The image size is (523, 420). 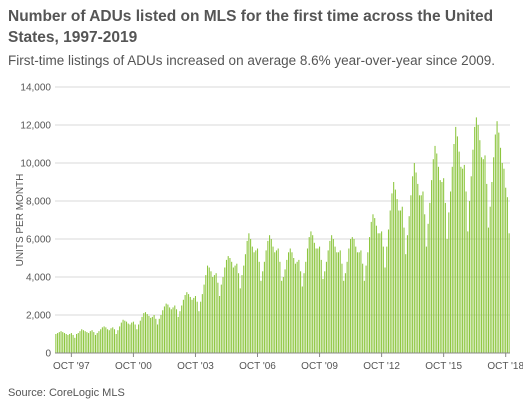 What do you see at coordinates (133, 366) in the screenshot?
I see `x-tick-label: OCT '00` at bounding box center [133, 366].